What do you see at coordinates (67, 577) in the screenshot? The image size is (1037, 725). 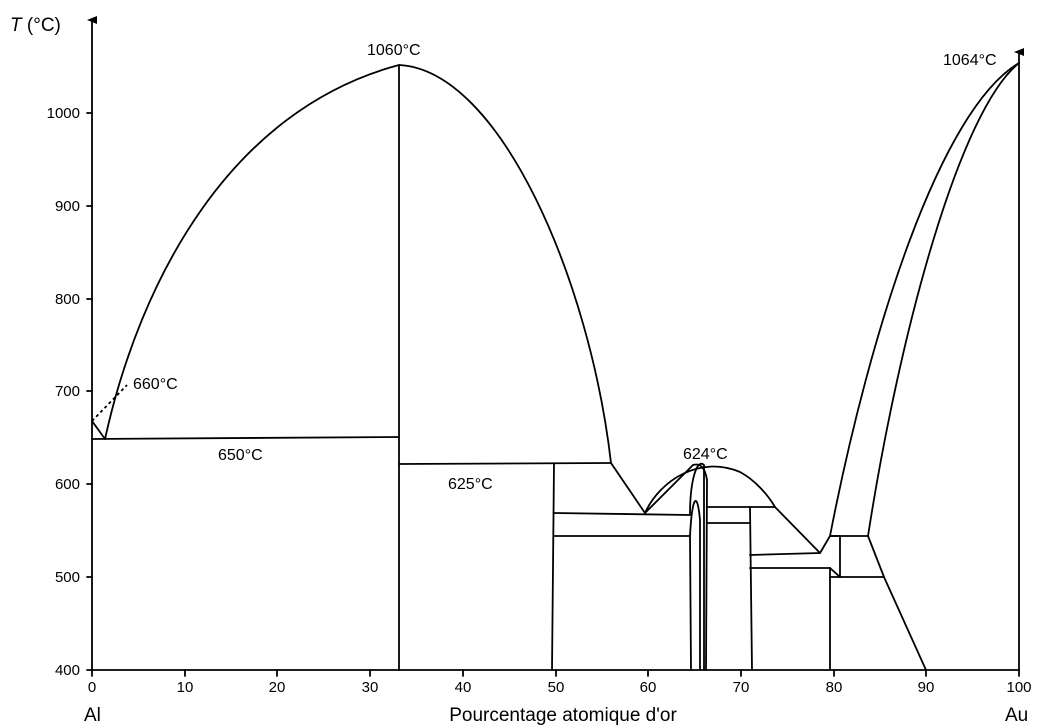 I see `y-tick-label: 500` at bounding box center [67, 577].